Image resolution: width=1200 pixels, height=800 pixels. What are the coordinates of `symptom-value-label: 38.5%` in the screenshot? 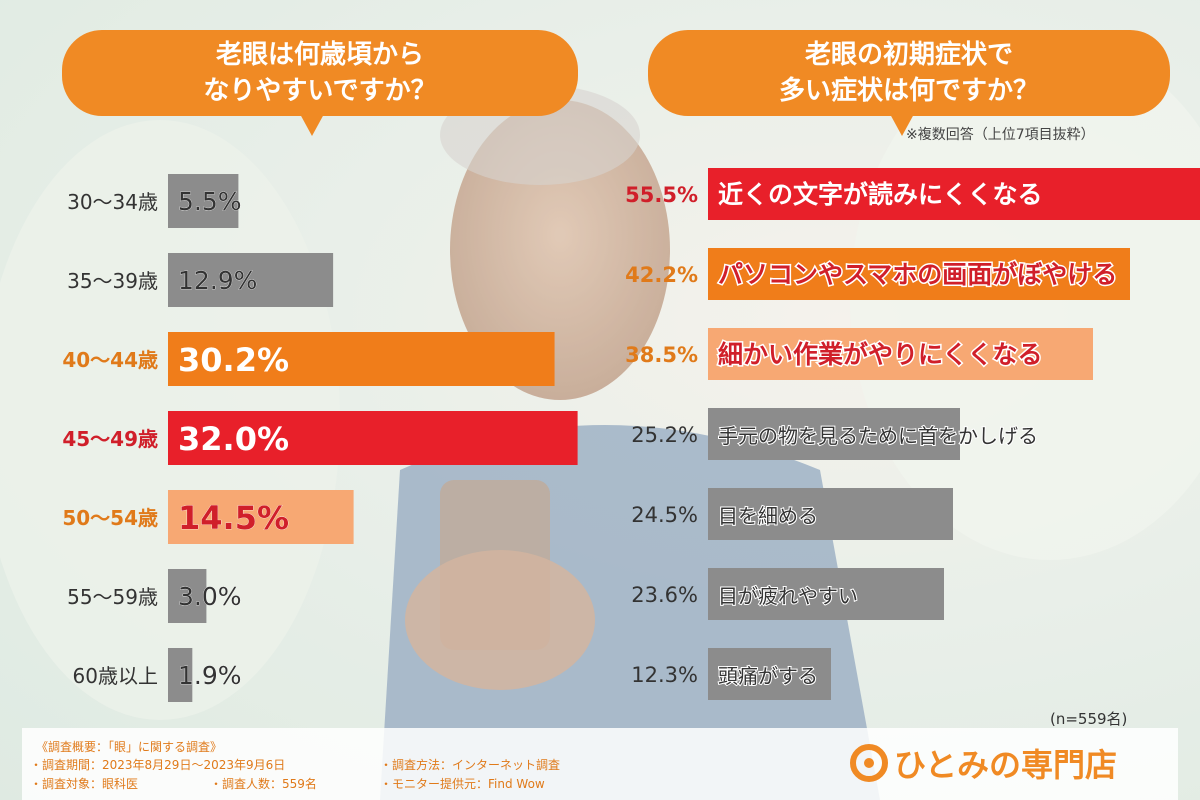 It's located at (661, 355).